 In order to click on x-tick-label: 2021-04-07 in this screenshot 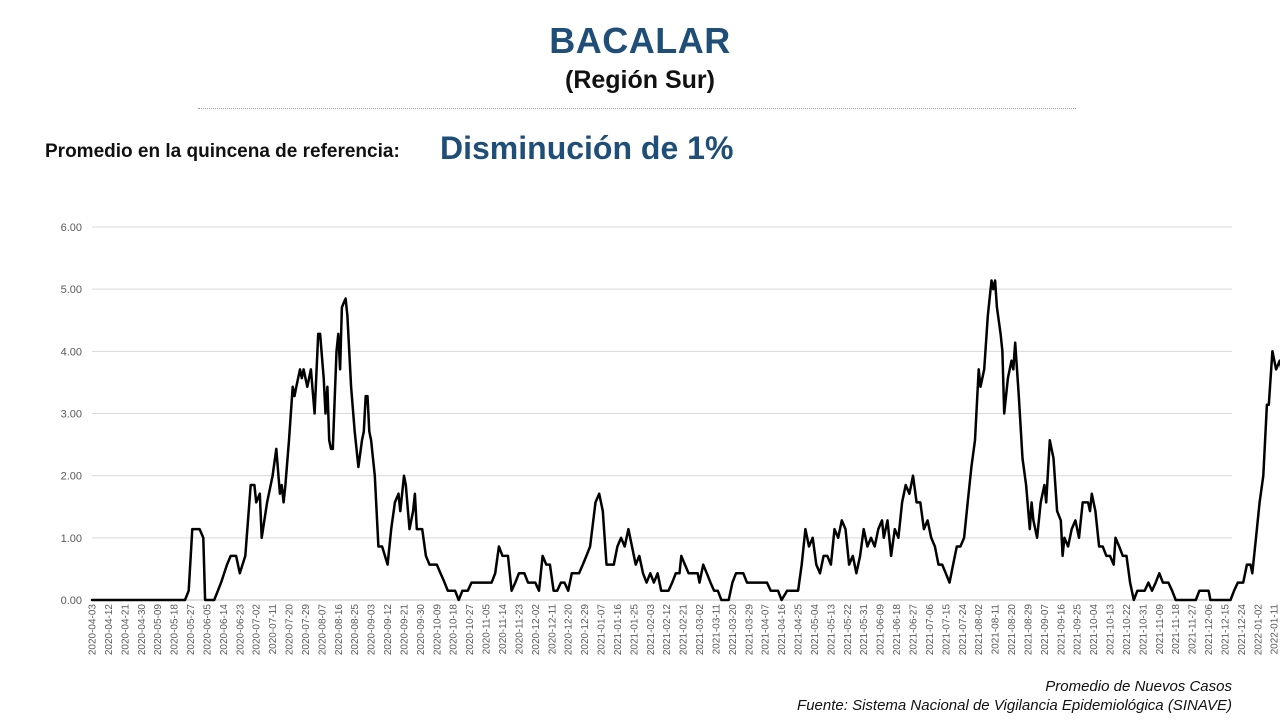, I will do `click(766, 630)`.